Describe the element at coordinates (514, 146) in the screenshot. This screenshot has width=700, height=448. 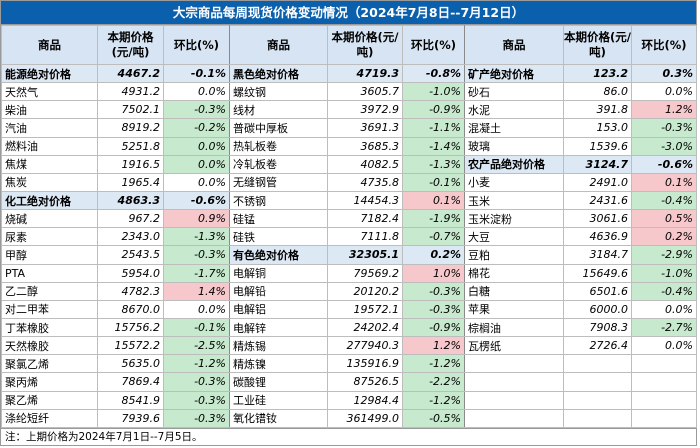
I see `commodity-name: 玻璃` at that location.